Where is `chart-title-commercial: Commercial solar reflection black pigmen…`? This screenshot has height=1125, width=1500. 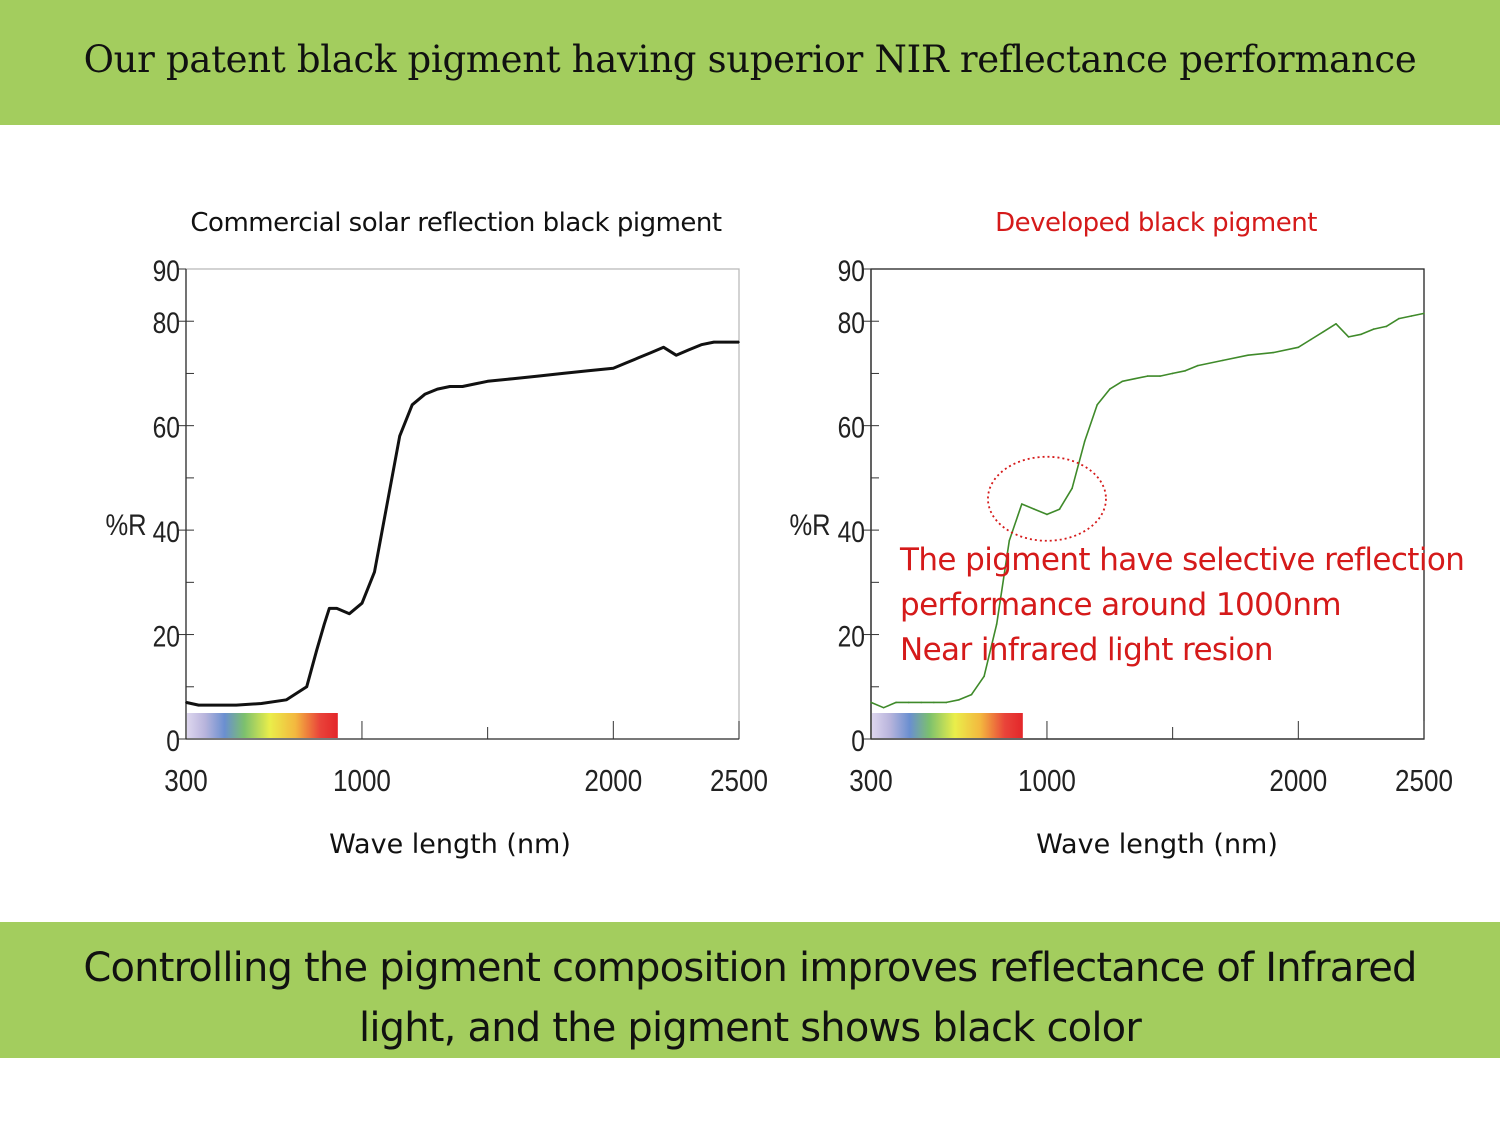 chart-title-commercial: Commercial solar reflection black pigmen… is located at coordinates (456, 223).